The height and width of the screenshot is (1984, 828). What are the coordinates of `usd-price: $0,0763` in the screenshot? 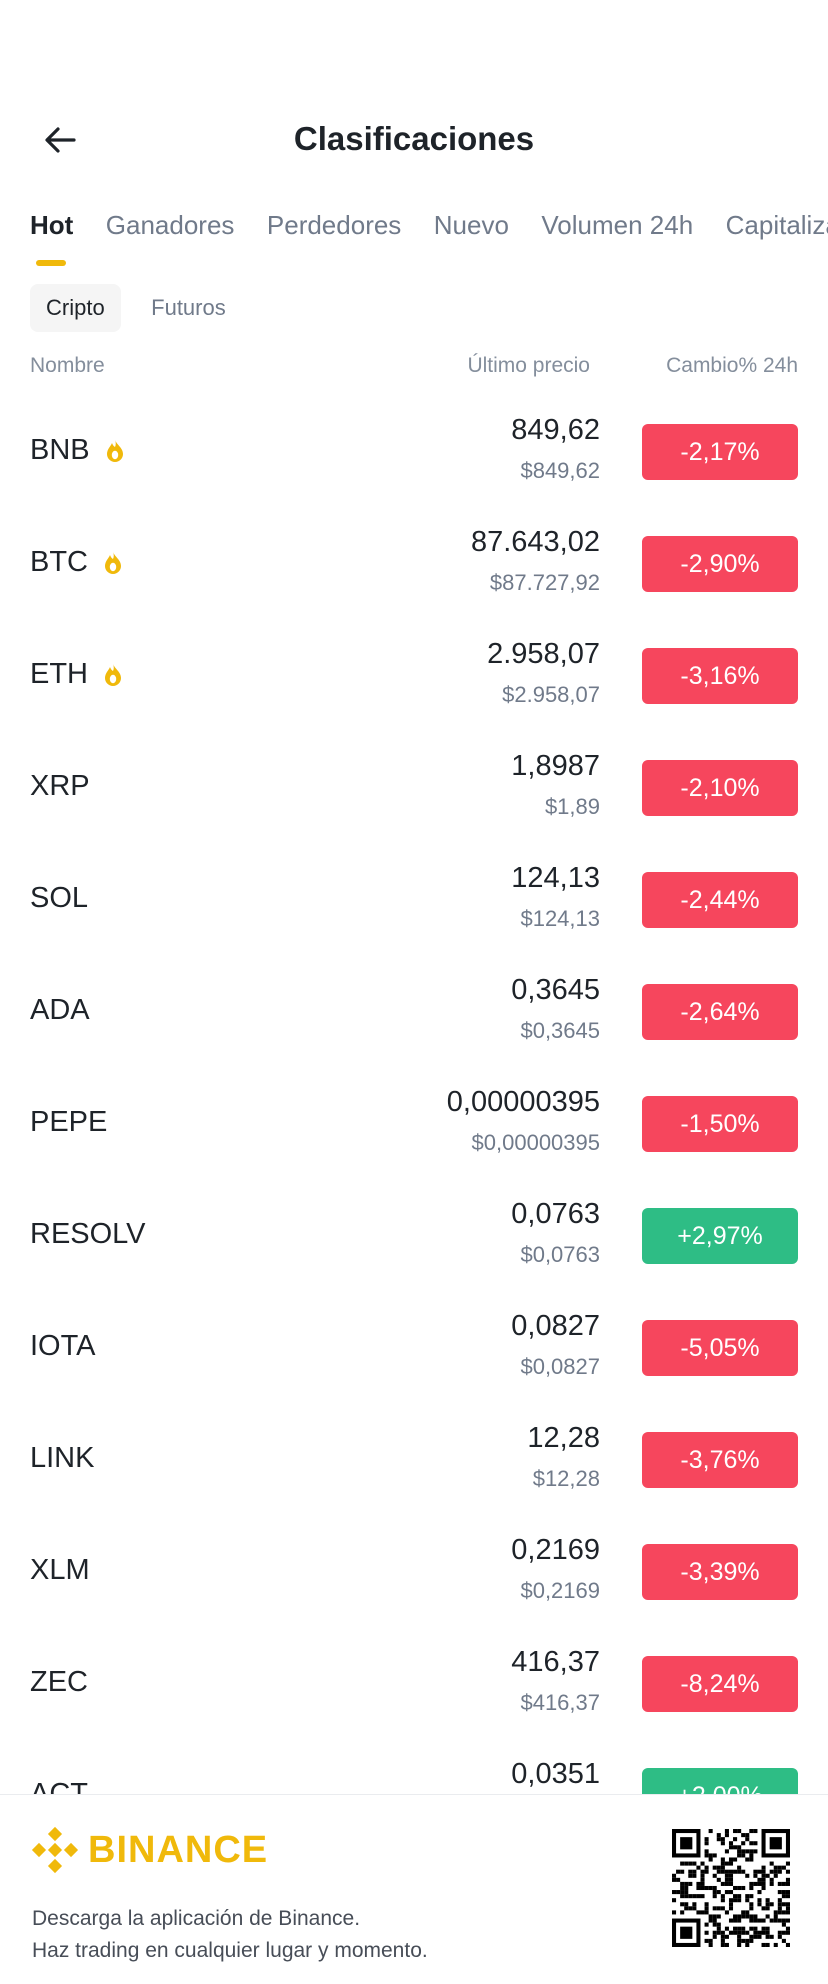 It's located at (560, 1254).